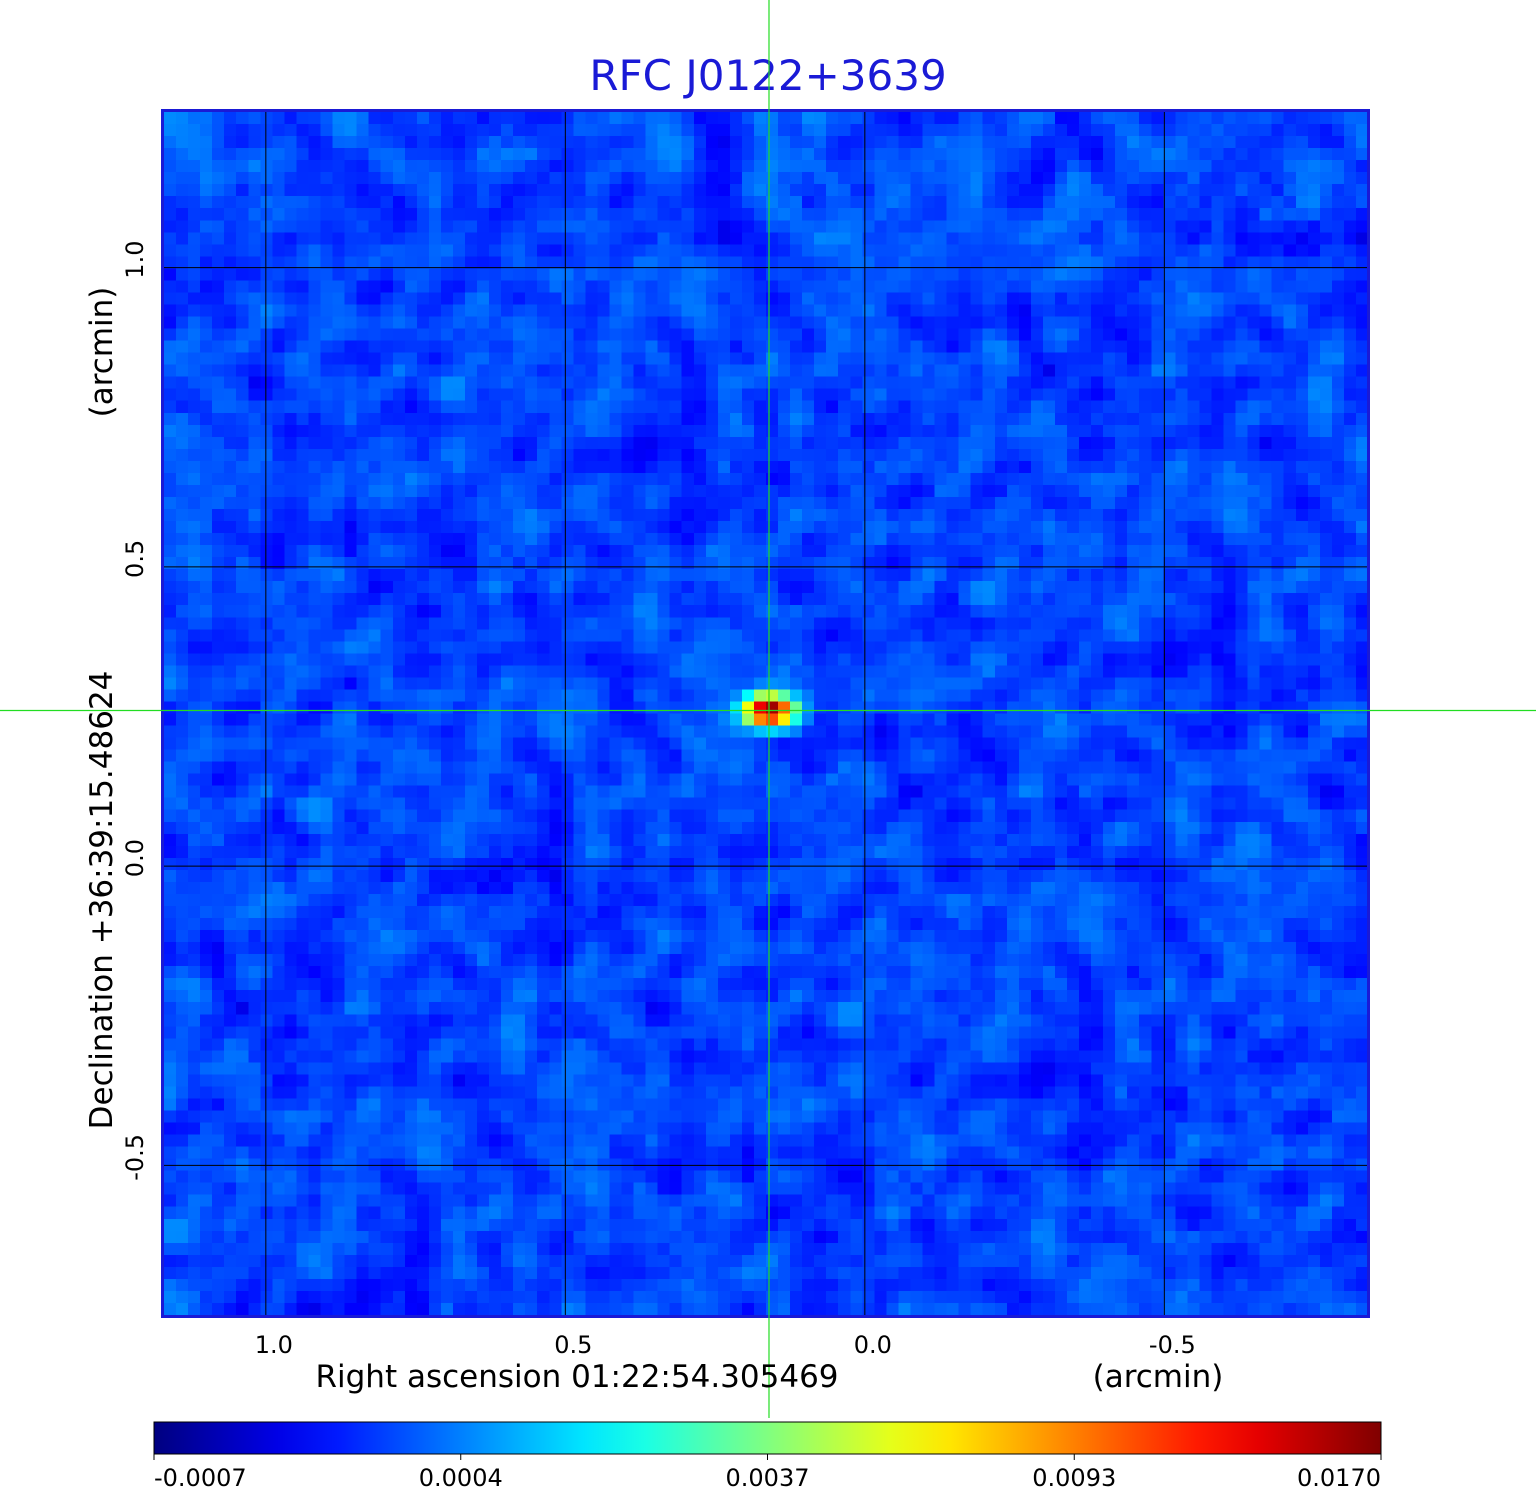 Image resolution: width=1536 pixels, height=1511 pixels. Describe the element at coordinates (102, 900) in the screenshot. I see `y-axis-label: Declination +36:39:15.48624` at that location.